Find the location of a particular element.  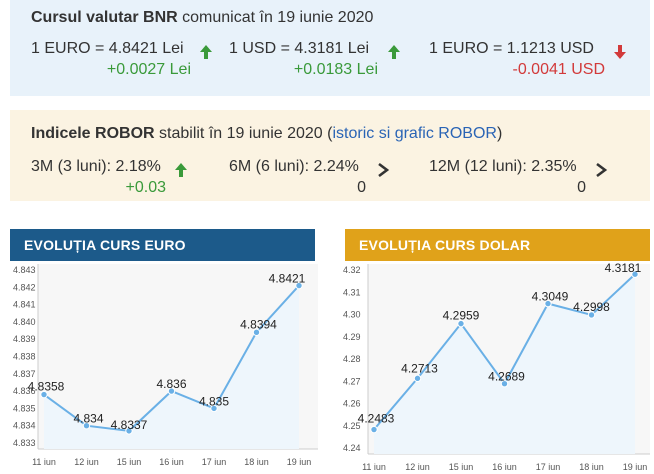

data-label: 4.2713 is located at coordinates (419, 368).